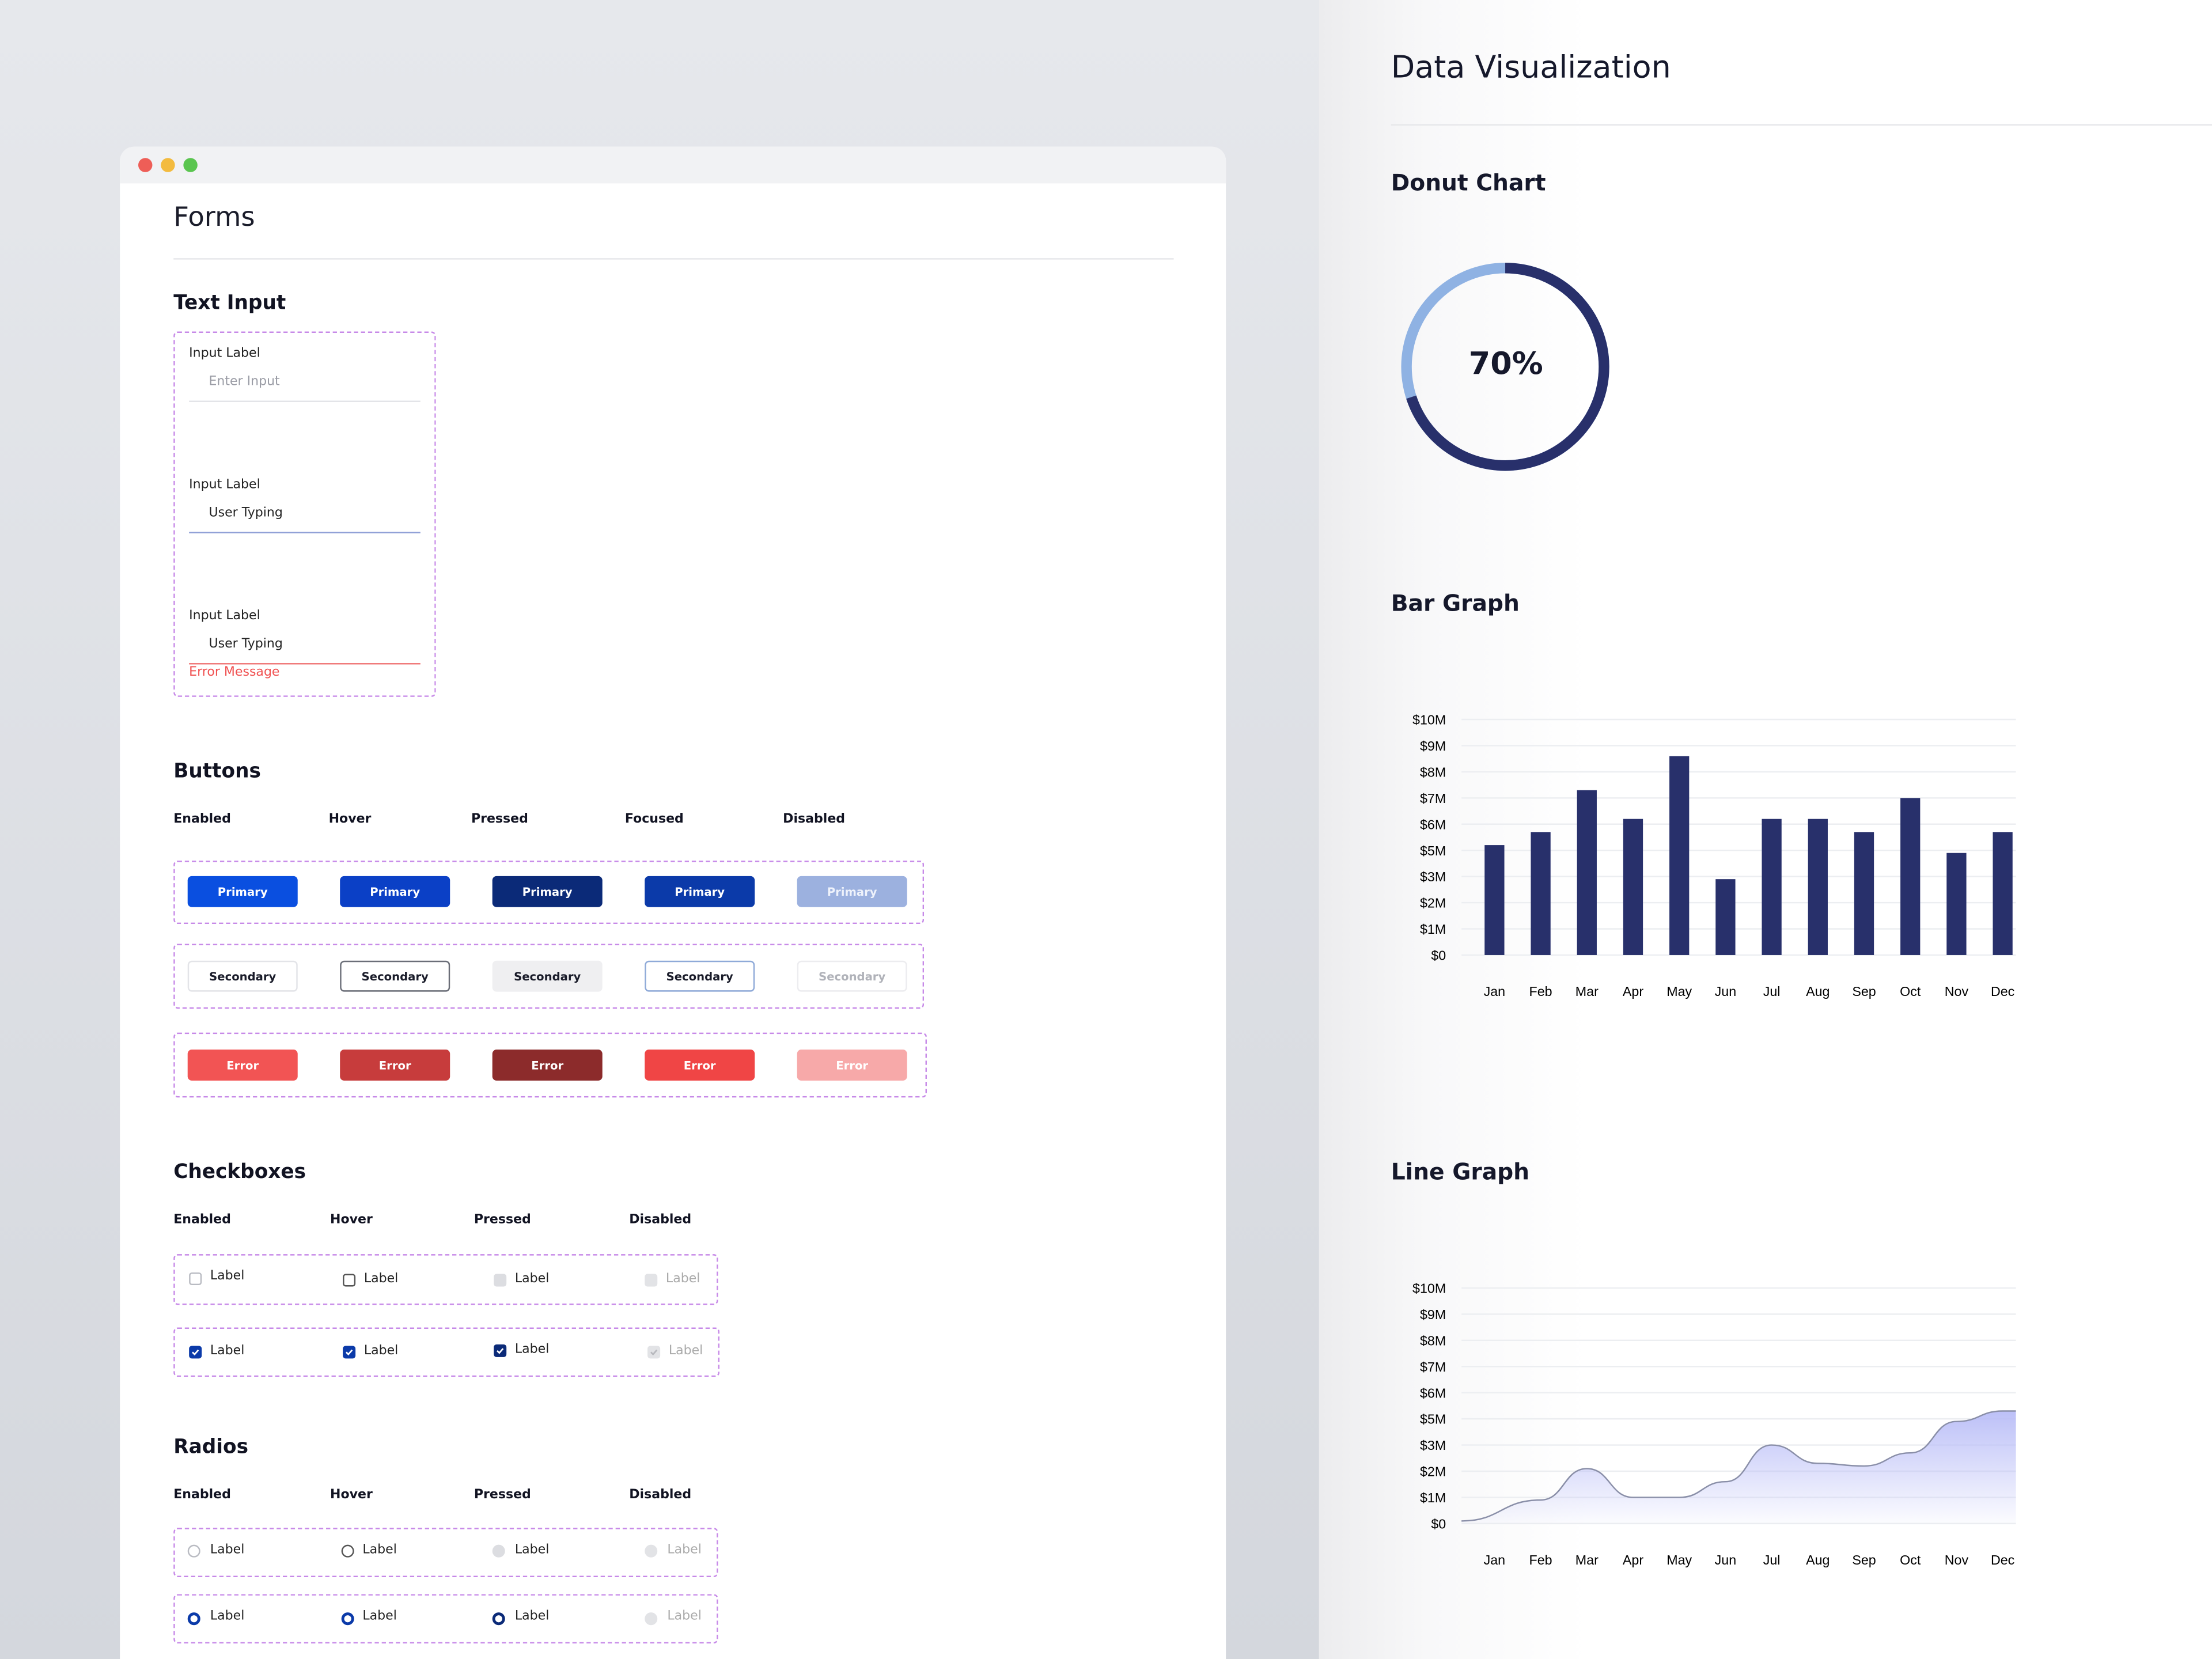 Image resolution: width=2212 pixels, height=1659 pixels. Describe the element at coordinates (395, 1065) in the screenshot. I see `error-button-hover: Error` at that location.